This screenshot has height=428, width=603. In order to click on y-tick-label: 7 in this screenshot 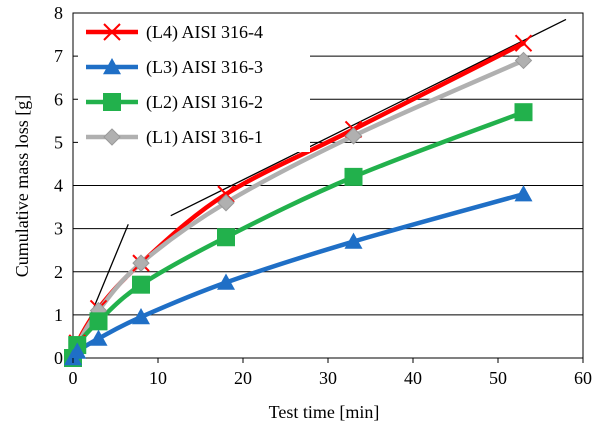, I will do `click(58, 56)`.